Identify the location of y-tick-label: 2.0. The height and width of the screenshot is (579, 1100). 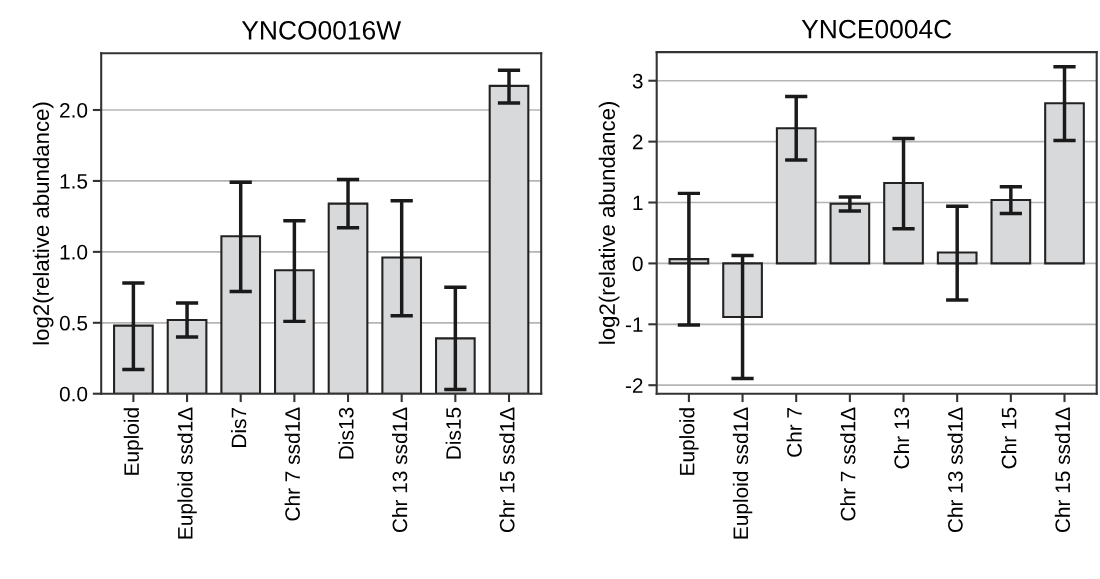
(74, 110).